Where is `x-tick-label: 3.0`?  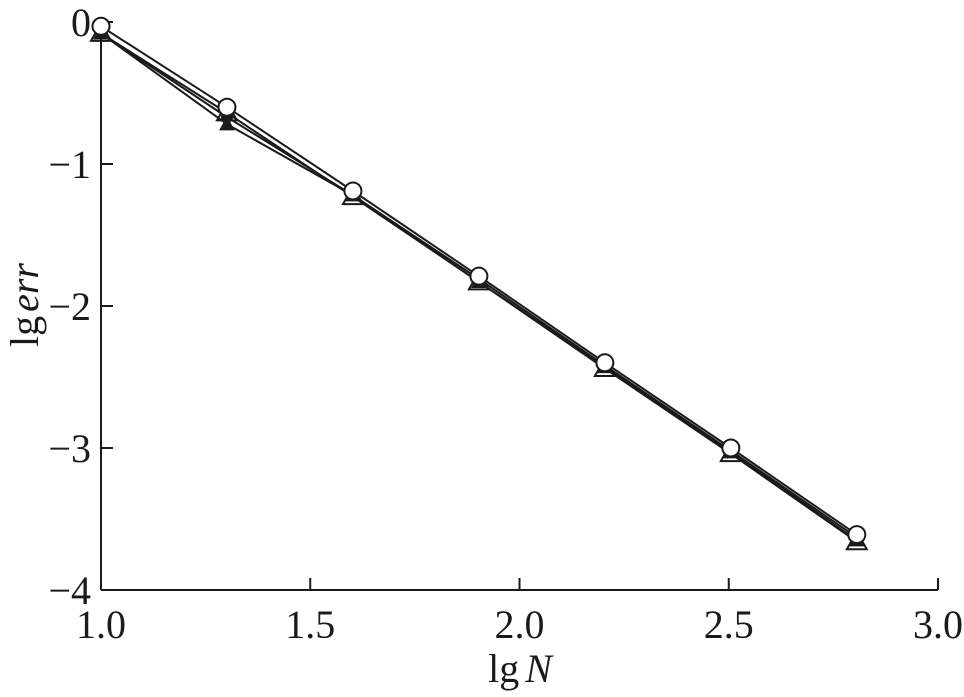 x-tick-label: 3.0 is located at coordinates (938, 624).